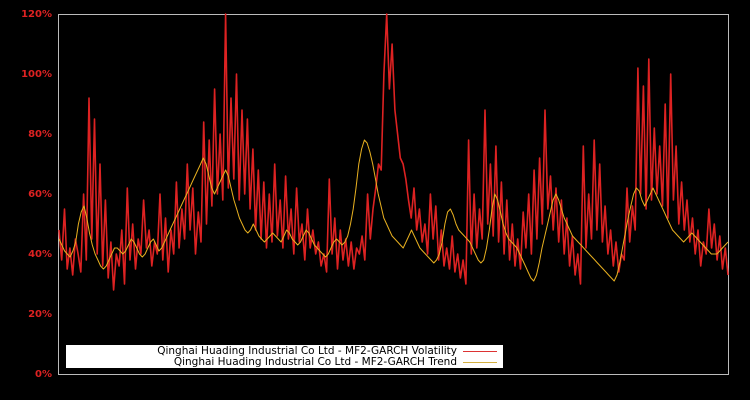  I want to click on y-tick-label: 120%, so click(36, 14).